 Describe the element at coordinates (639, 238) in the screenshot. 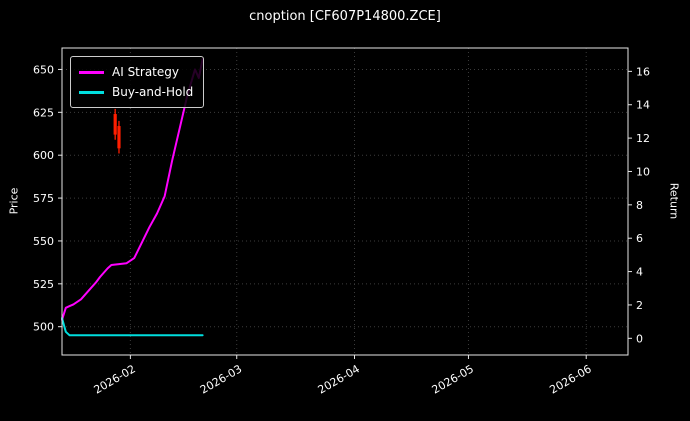

I see `y-right-tick-label: 6` at that location.